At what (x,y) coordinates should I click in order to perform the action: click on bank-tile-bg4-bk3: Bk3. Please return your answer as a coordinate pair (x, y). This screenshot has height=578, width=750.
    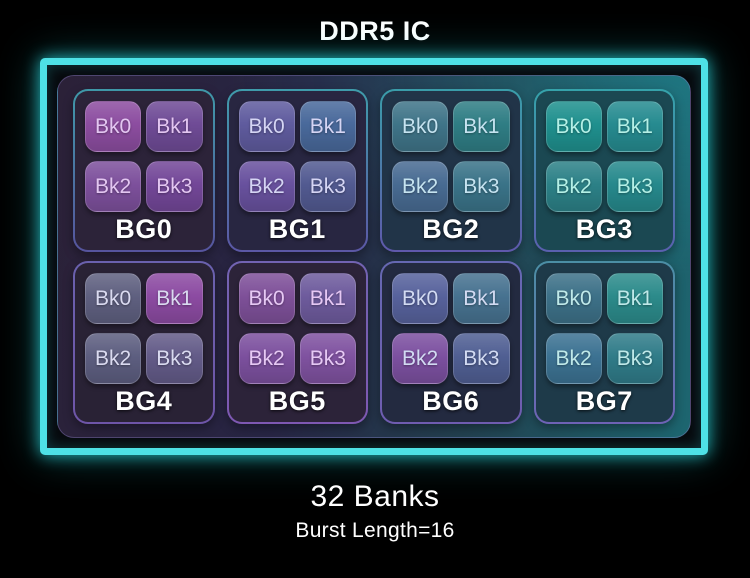
    Looking at the image, I should click on (174, 358).